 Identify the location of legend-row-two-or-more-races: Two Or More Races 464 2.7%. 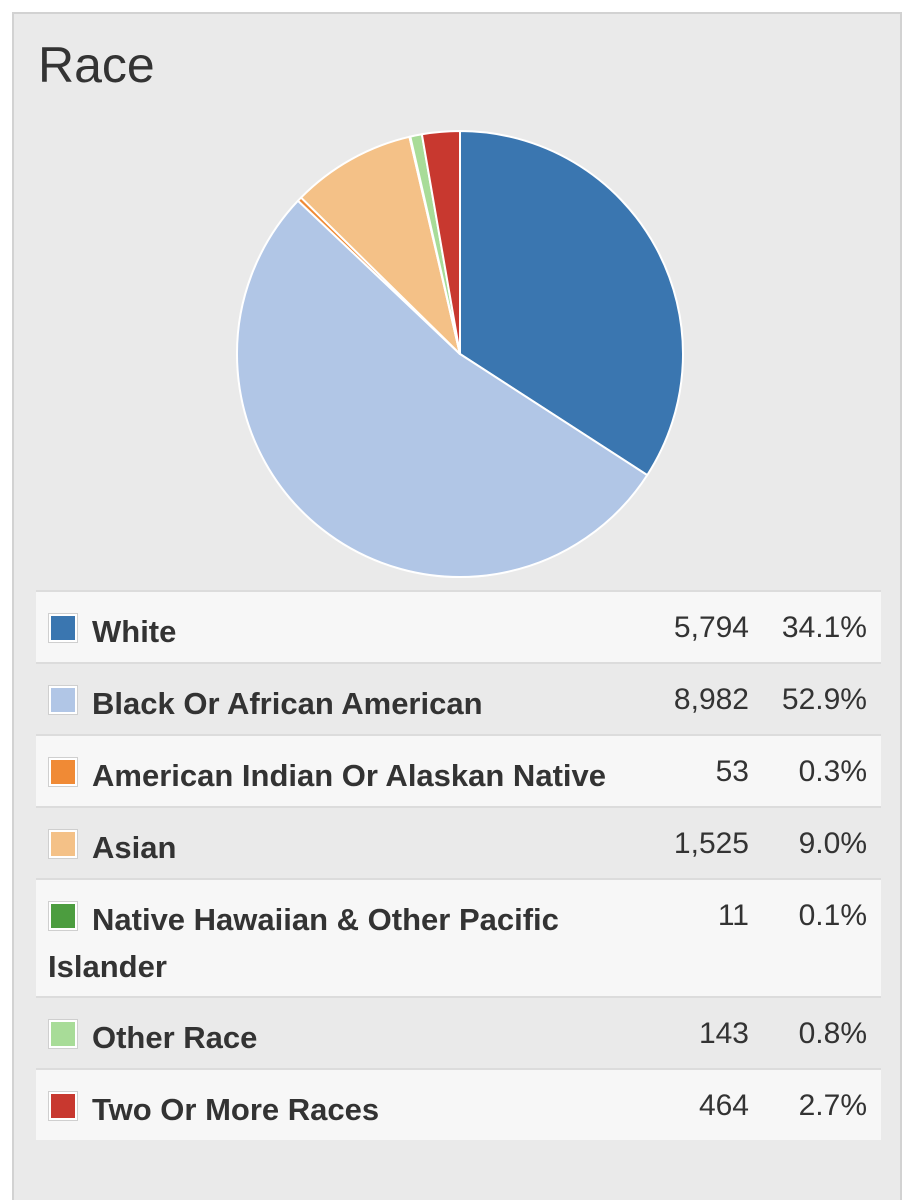
(458, 1104).